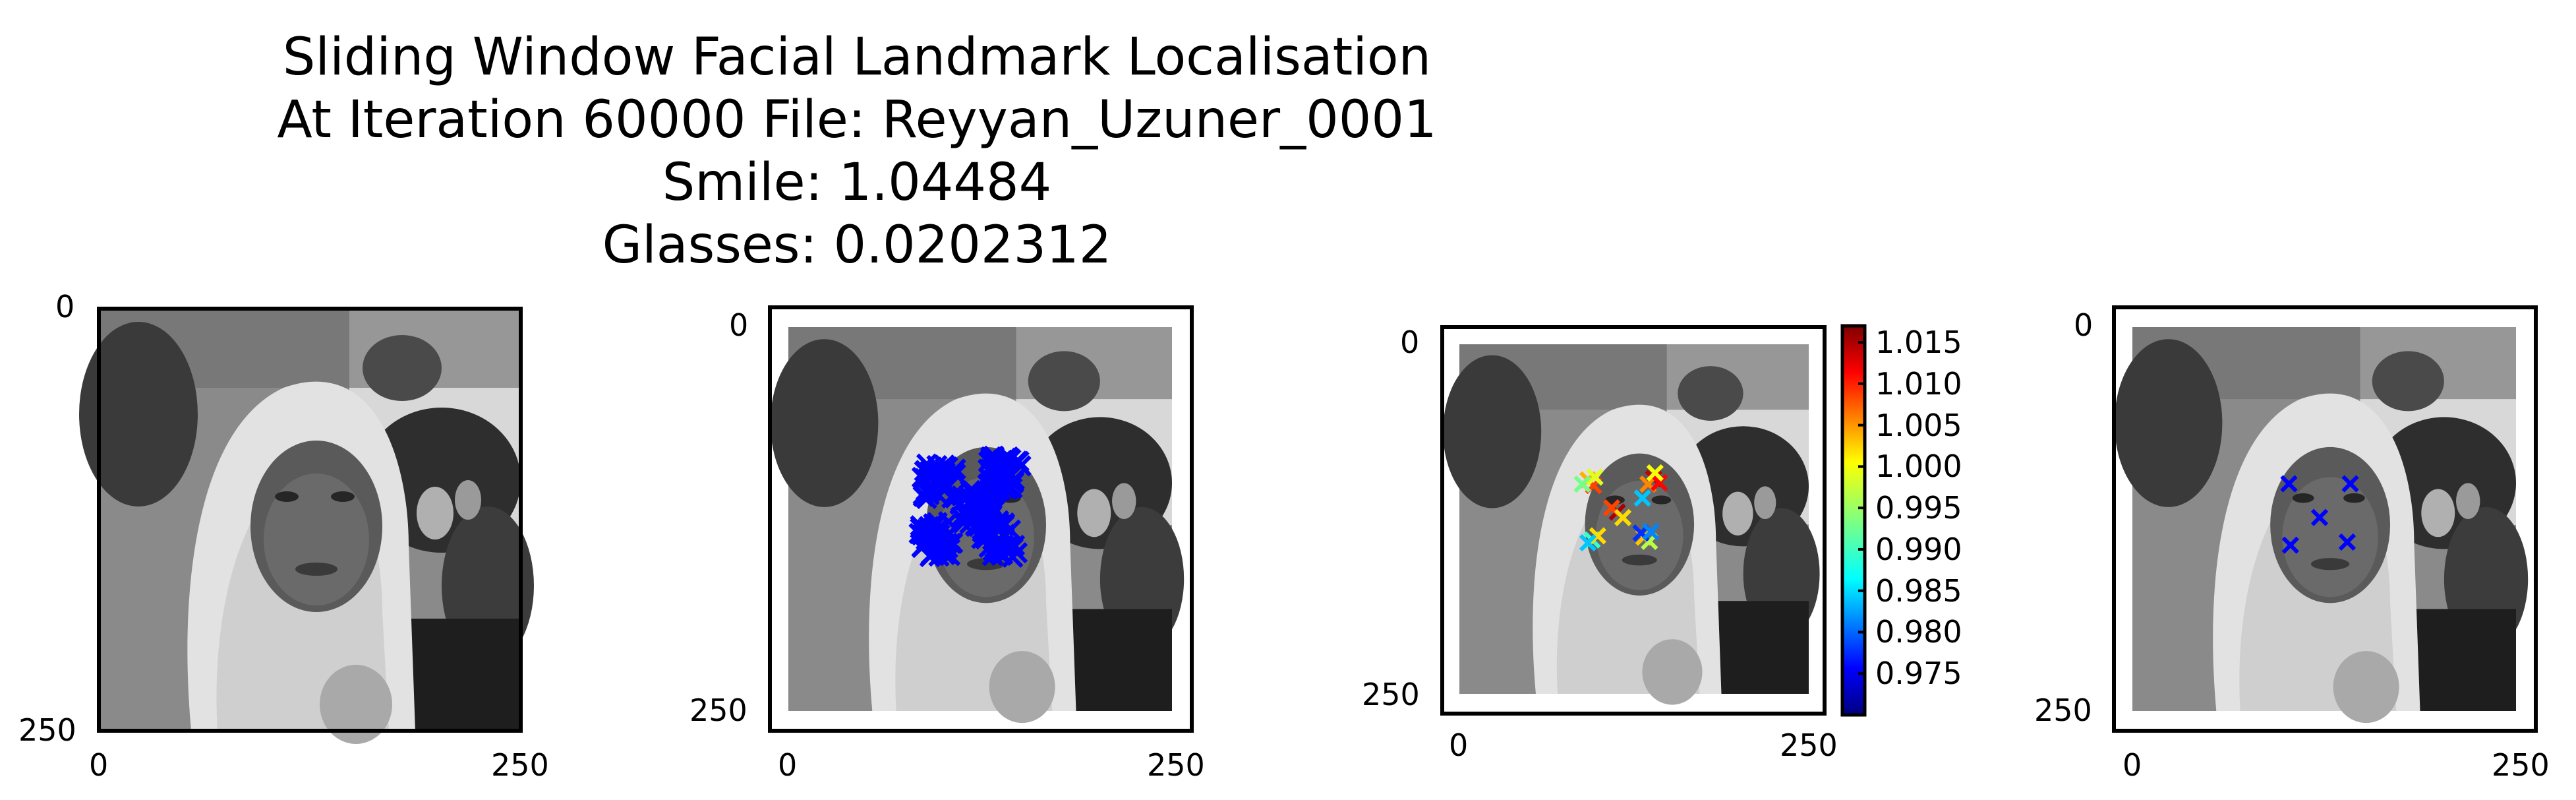 Image resolution: width=2576 pixels, height=800 pixels. I want to click on colorbar-tick-label: 1.005, so click(1919, 425).